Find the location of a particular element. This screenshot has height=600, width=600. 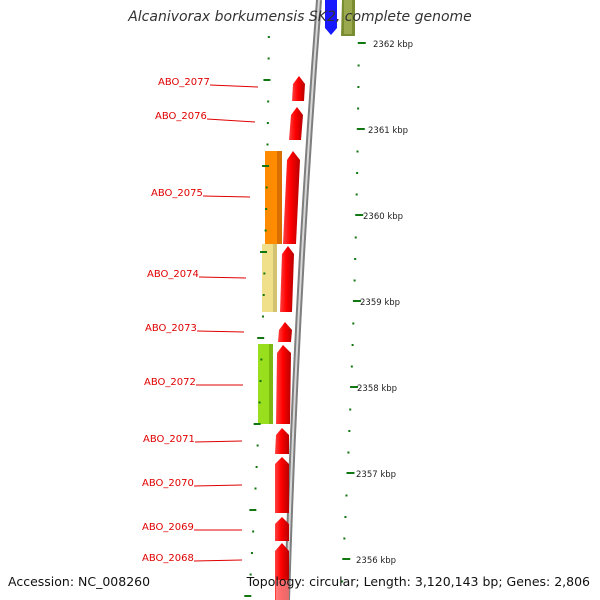

accession-text: Accession: NC_008260 is located at coordinates (79, 581).